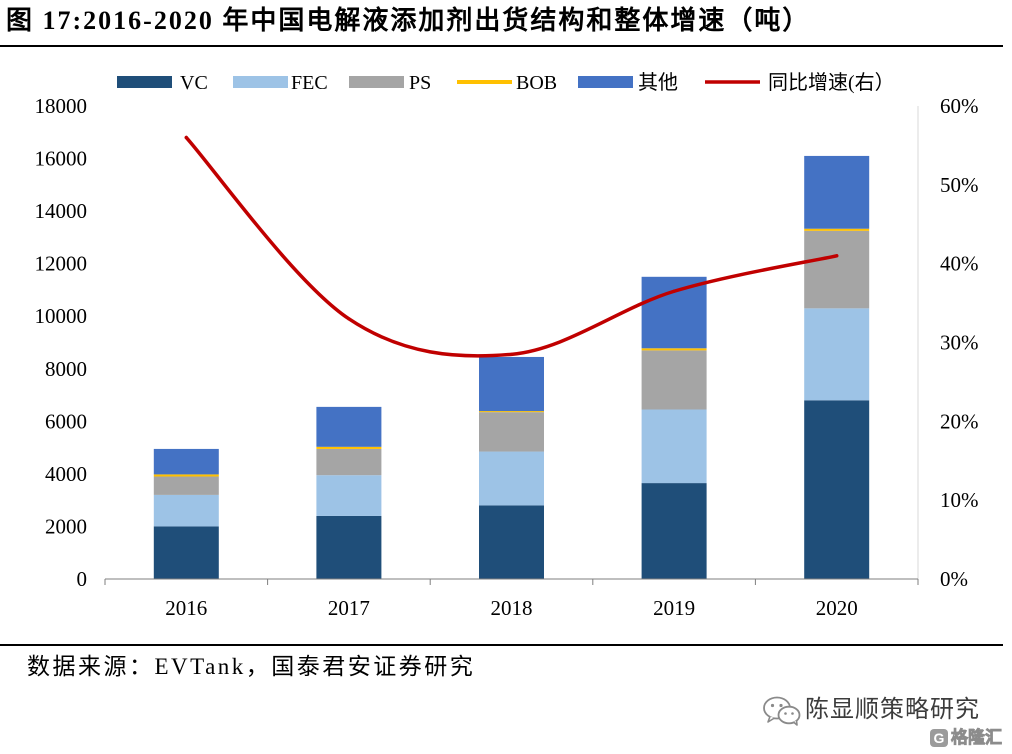 The image size is (1012, 754). What do you see at coordinates (349, 447) in the screenshot?
I see `bar-bob-2017` at bounding box center [349, 447].